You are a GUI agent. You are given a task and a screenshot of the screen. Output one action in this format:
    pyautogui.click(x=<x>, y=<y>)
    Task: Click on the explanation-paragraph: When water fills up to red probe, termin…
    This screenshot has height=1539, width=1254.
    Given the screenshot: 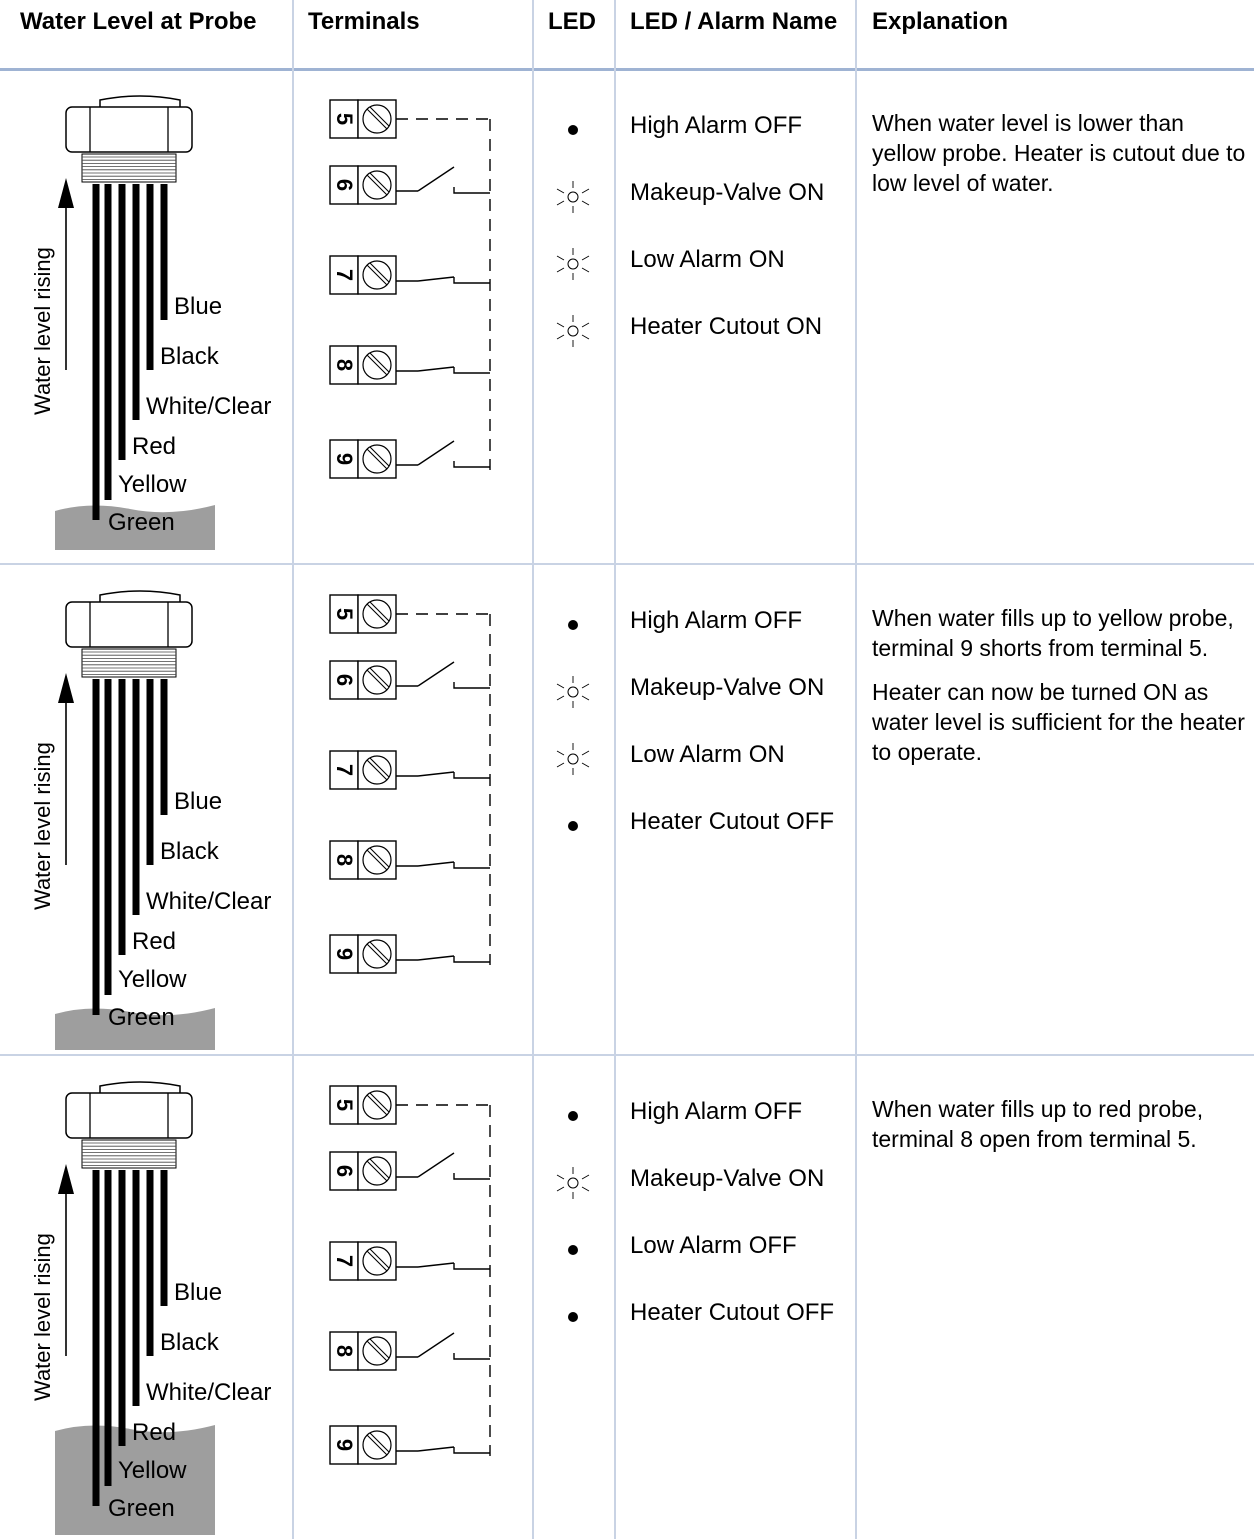 What is the action you would take?
    pyautogui.click(x=1038, y=1124)
    